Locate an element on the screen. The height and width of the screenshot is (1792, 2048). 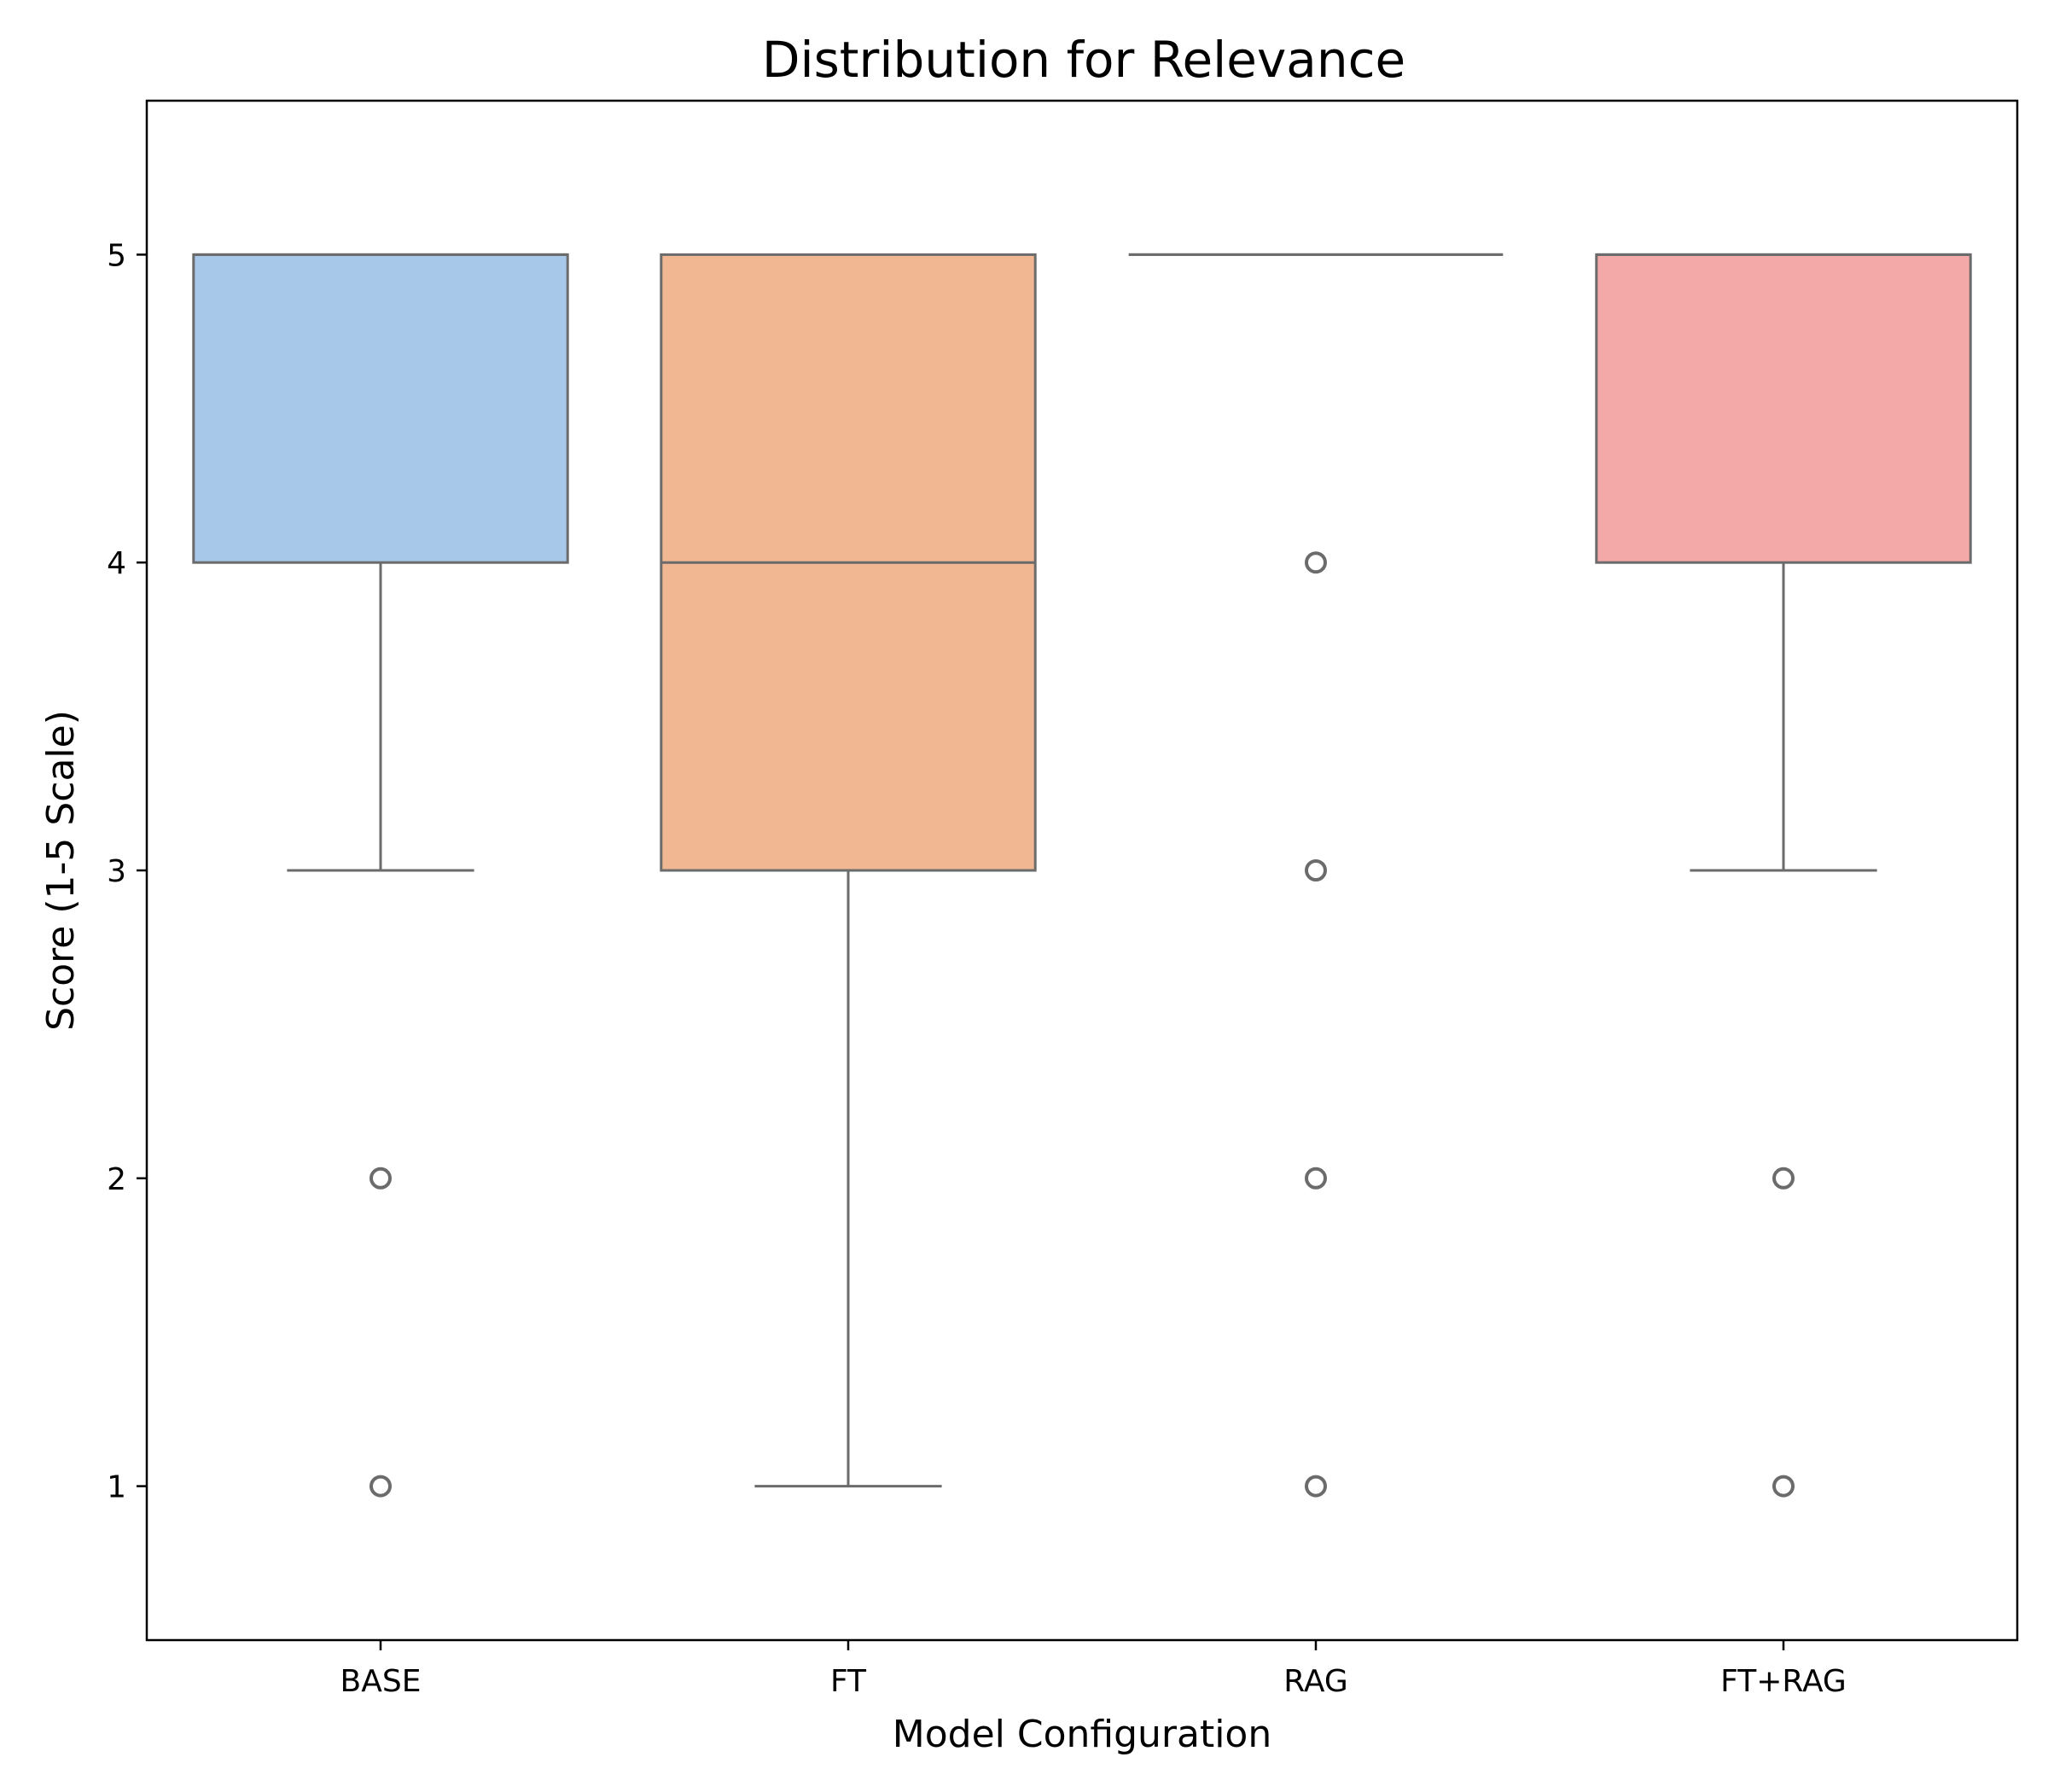
x-tick-label: FT is located at coordinates (848, 1681).